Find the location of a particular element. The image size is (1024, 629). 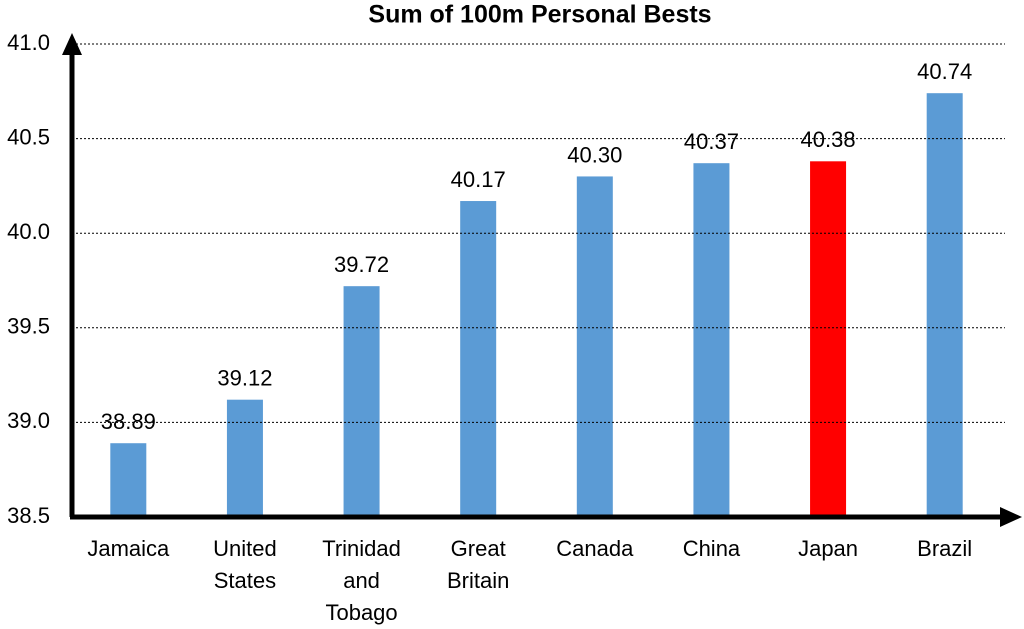

value-label: 40.38 is located at coordinates (828, 139).